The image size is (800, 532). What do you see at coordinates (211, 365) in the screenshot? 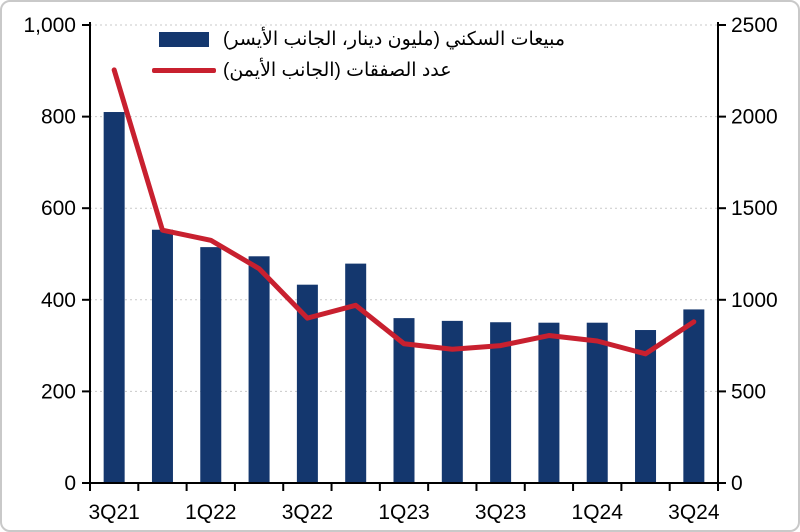
I see `bar-1Q22` at bounding box center [211, 365].